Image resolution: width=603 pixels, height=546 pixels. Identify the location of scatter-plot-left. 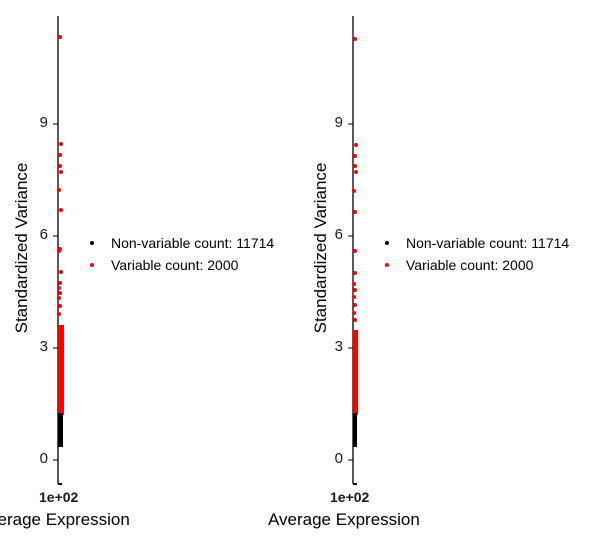
(58, 250).